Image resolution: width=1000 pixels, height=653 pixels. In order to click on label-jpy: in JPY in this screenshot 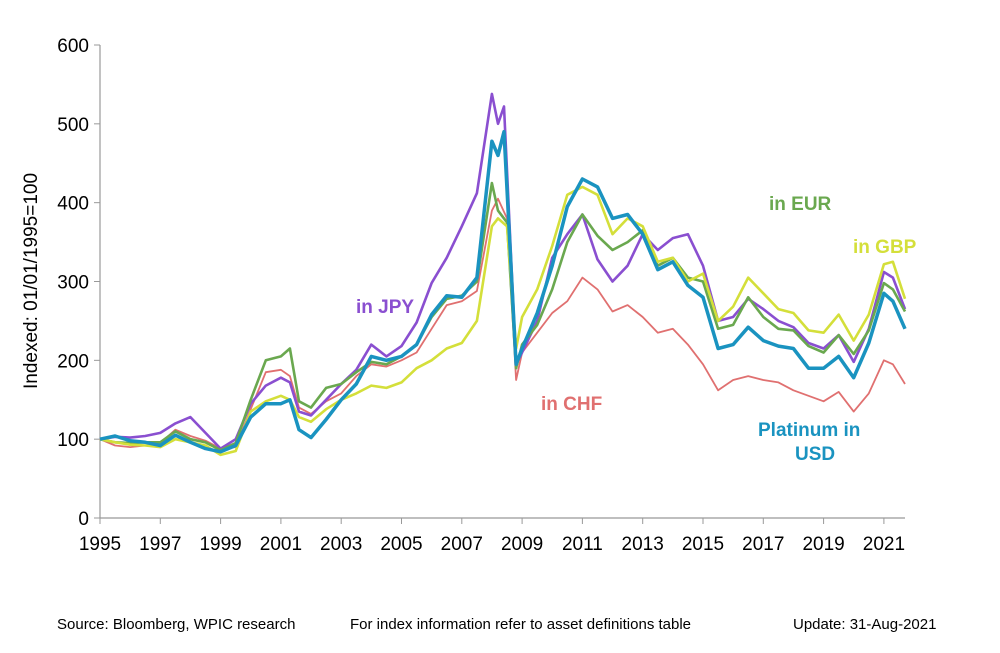, I will do `click(385, 307)`.